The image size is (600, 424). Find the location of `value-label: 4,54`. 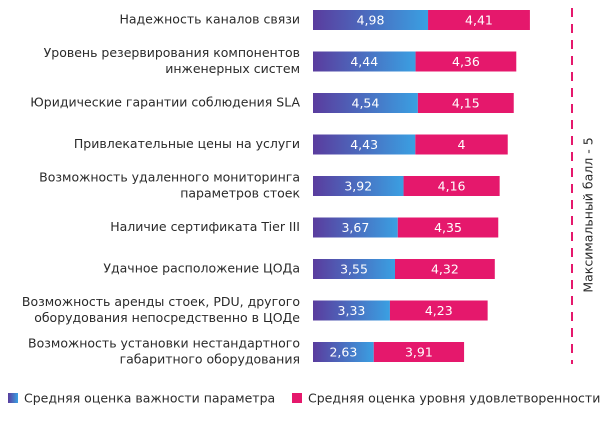

value-label: 4,54 is located at coordinates (366, 103).